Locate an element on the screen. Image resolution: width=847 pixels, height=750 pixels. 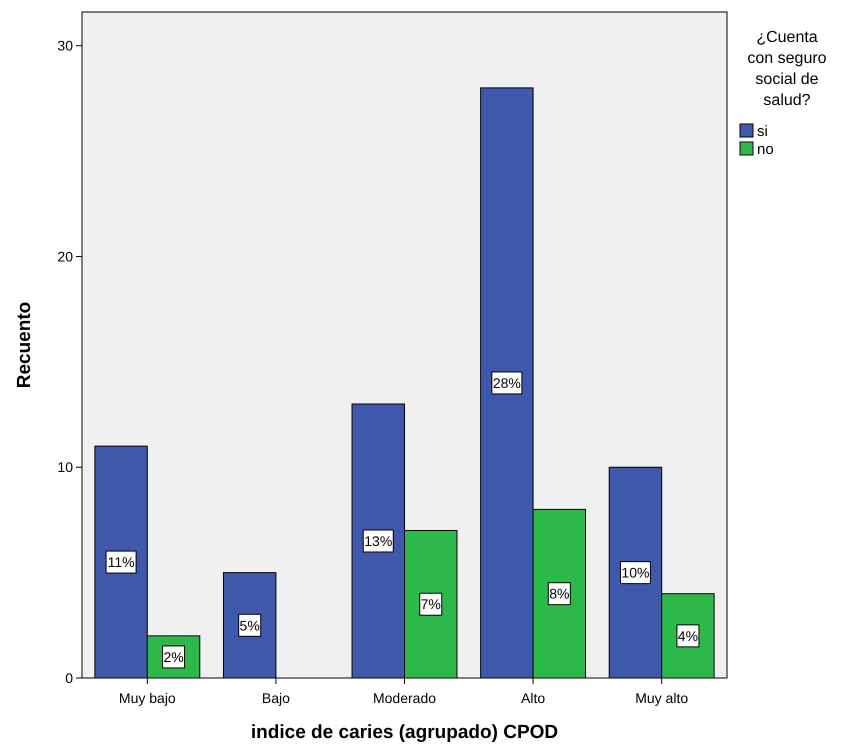
data-label: 8% is located at coordinates (559, 594).